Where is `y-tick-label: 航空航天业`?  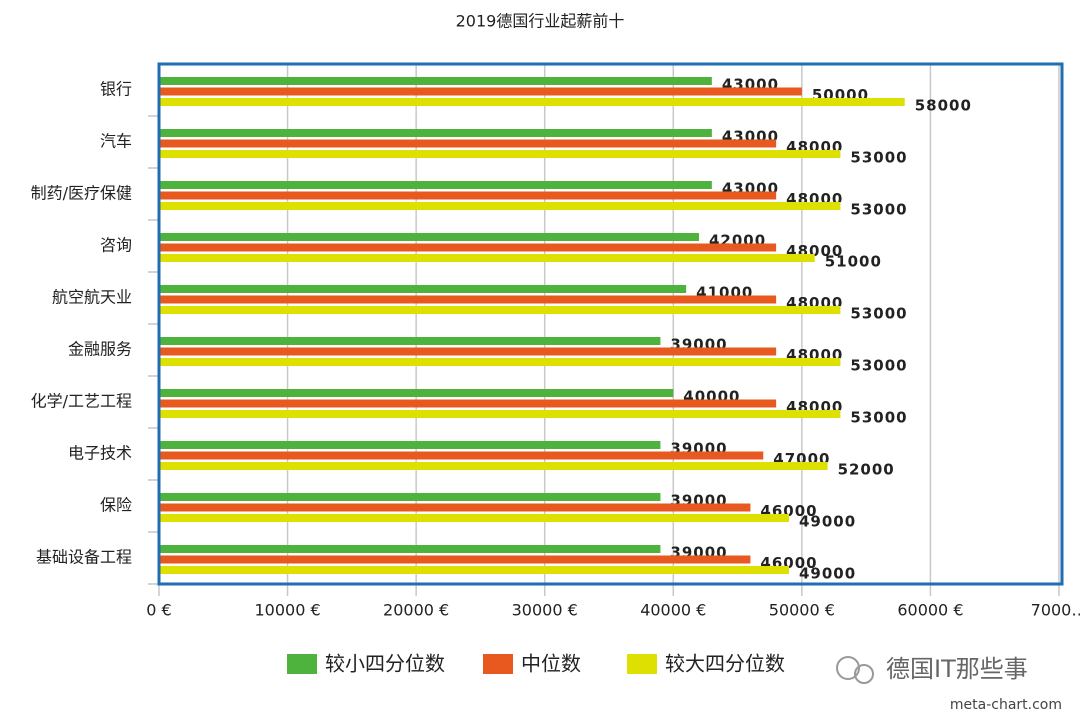 y-tick-label: 航空航天业 is located at coordinates (92, 297).